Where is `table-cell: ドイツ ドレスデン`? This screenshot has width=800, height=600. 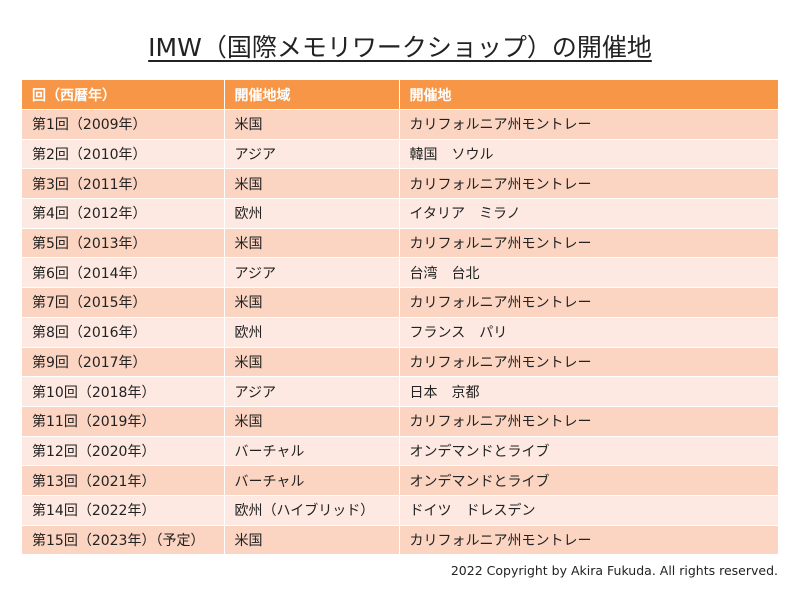 table-cell: ドイツ ドレスデン is located at coordinates (589, 510).